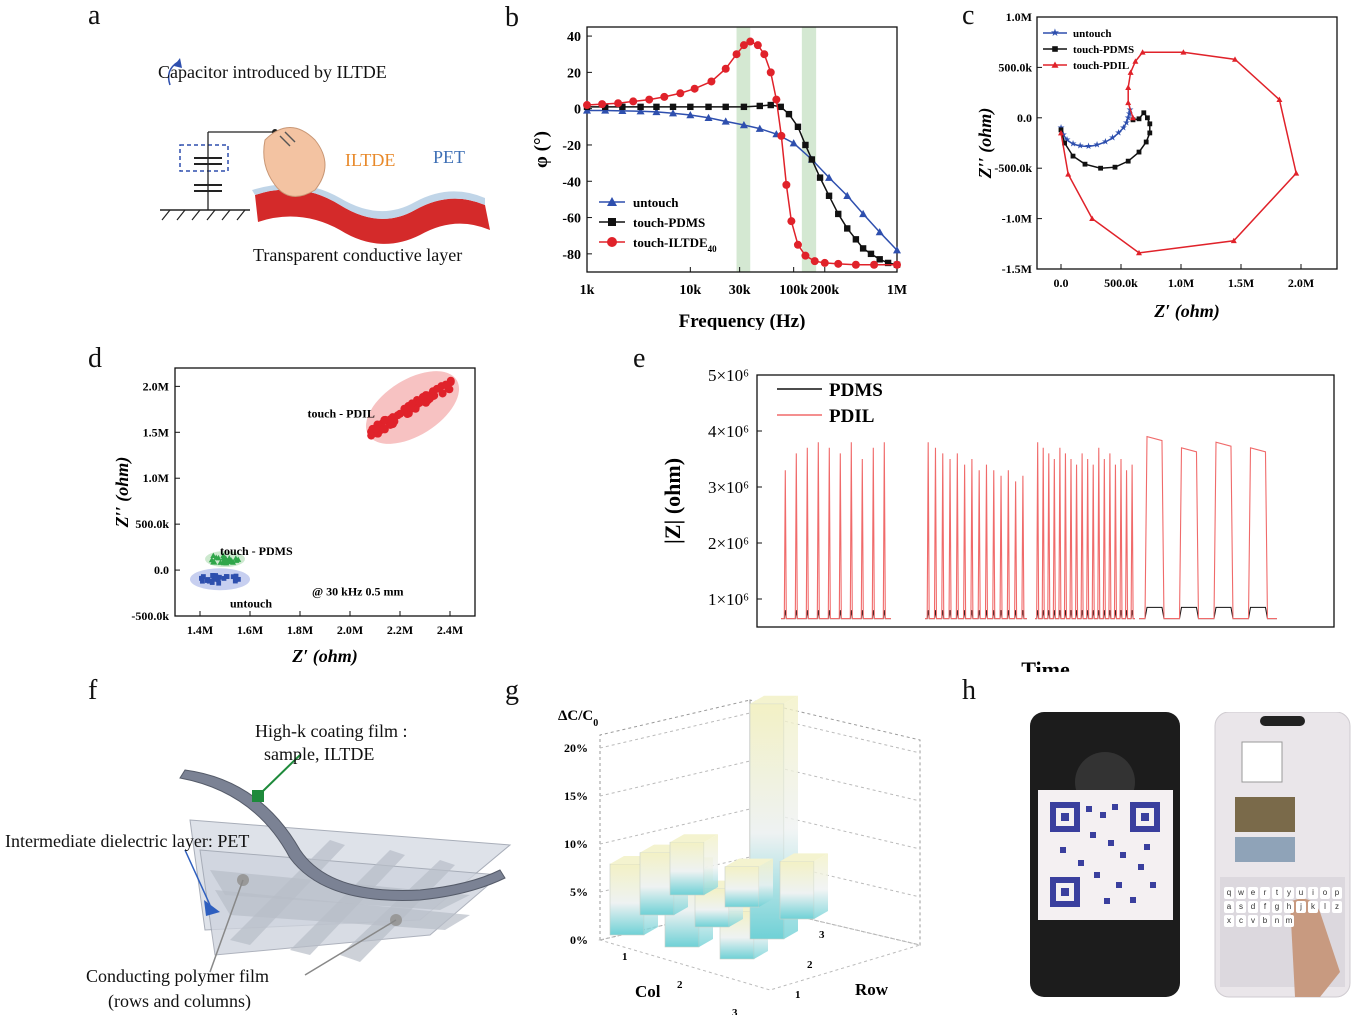  Describe the element at coordinates (1085, 531) in the screenshot. I see `pulse-group` at that location.